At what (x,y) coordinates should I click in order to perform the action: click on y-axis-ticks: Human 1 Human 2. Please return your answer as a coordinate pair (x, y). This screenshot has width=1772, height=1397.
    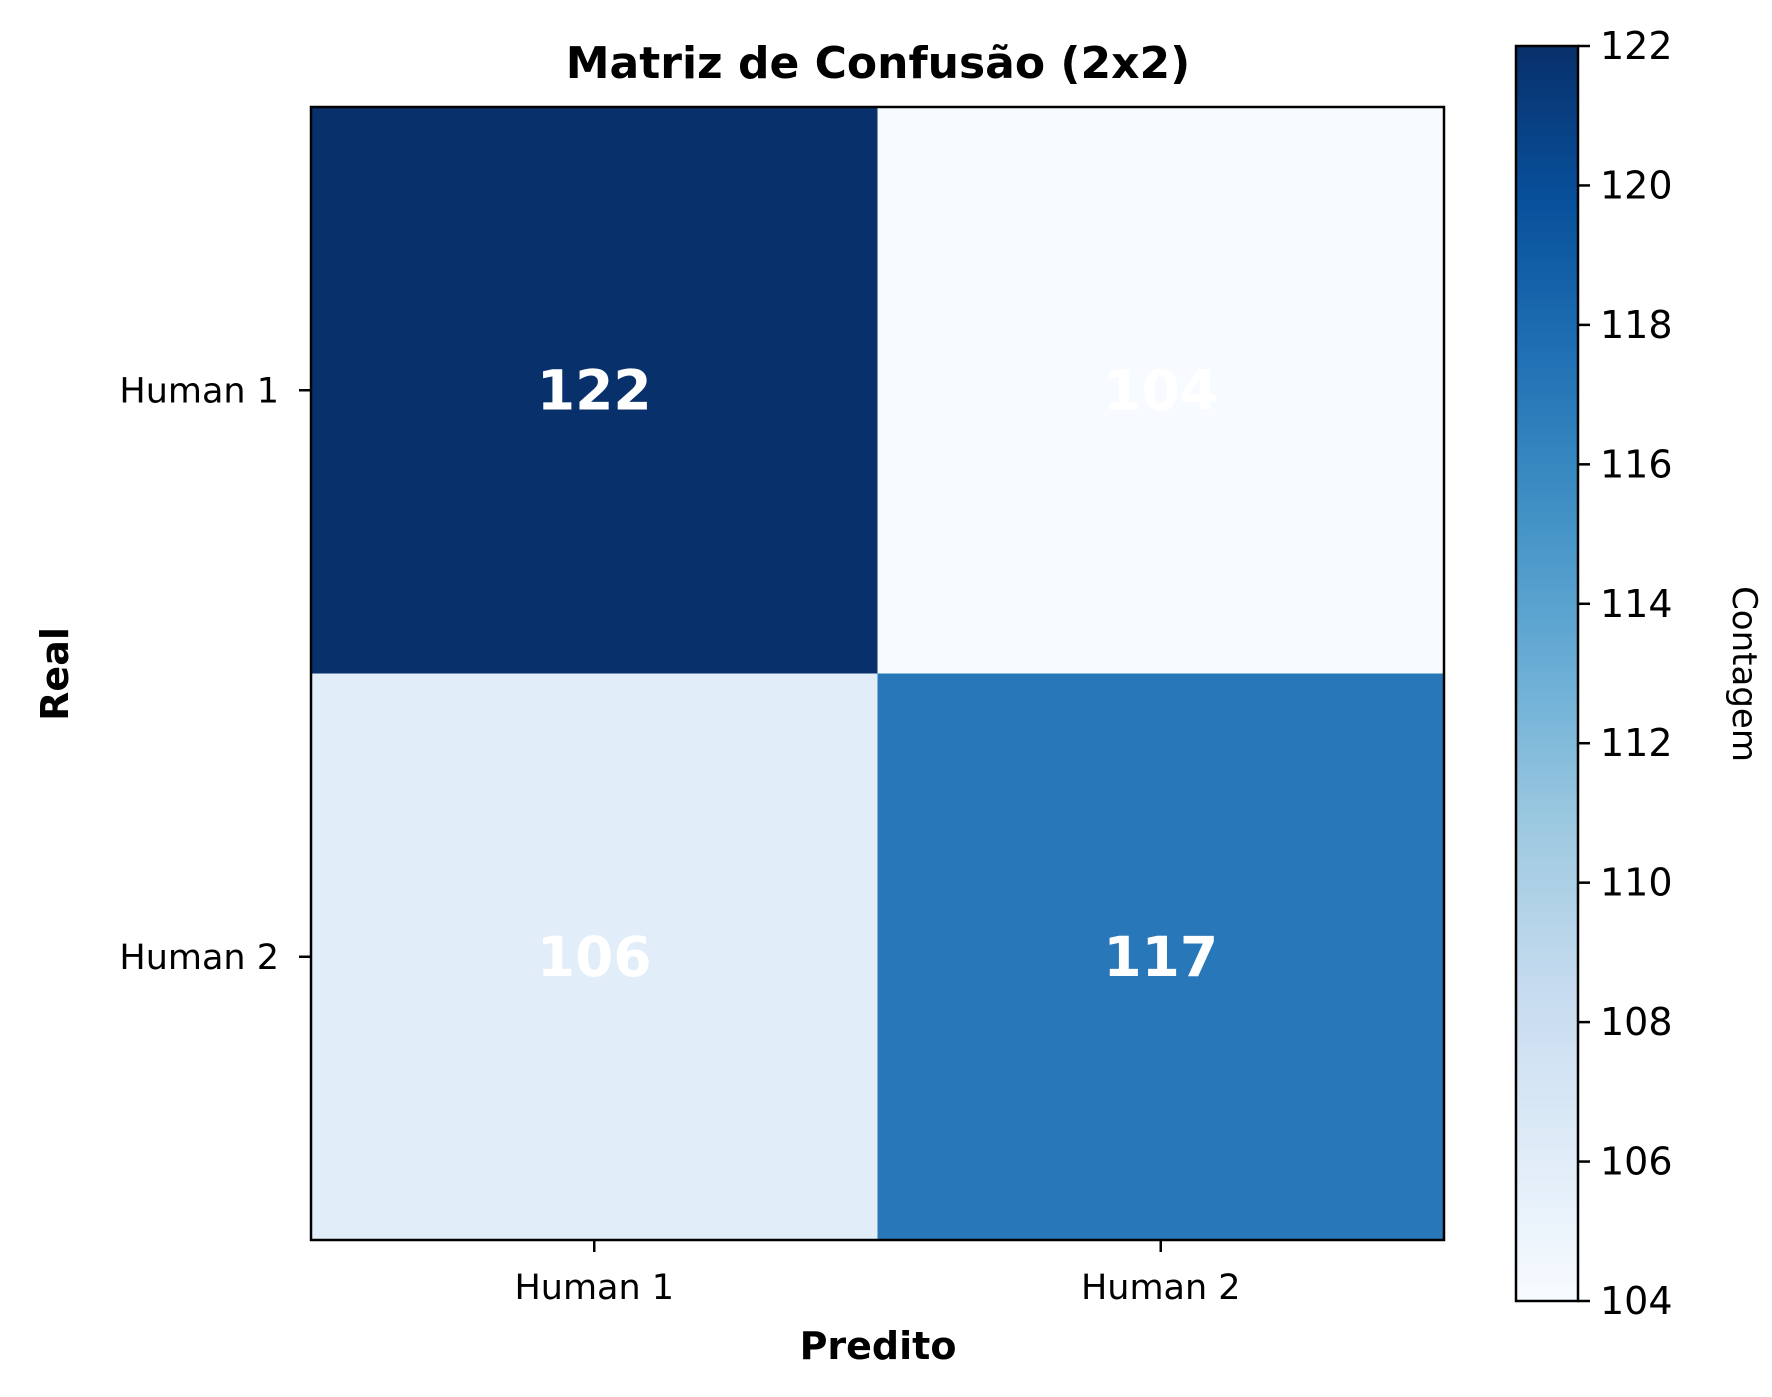
    Looking at the image, I should click on (215, 674).